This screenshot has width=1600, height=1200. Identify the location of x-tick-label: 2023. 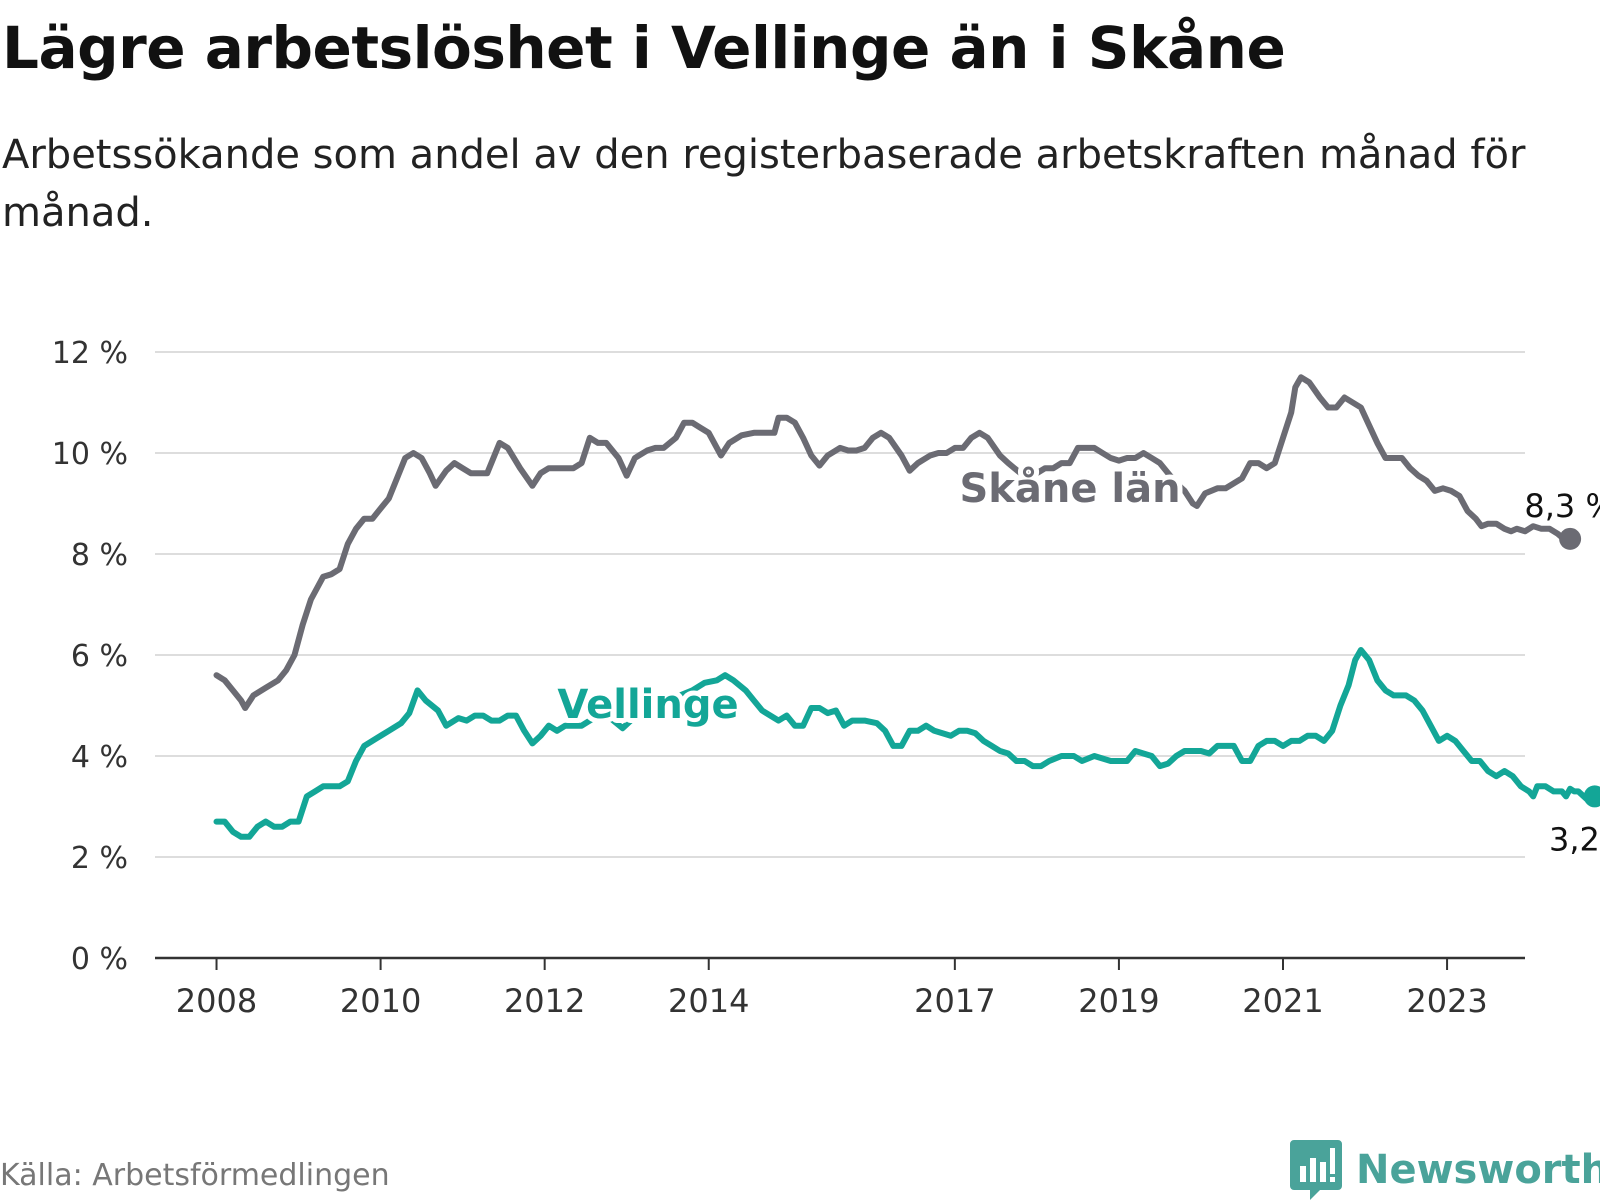
(1446, 1001).